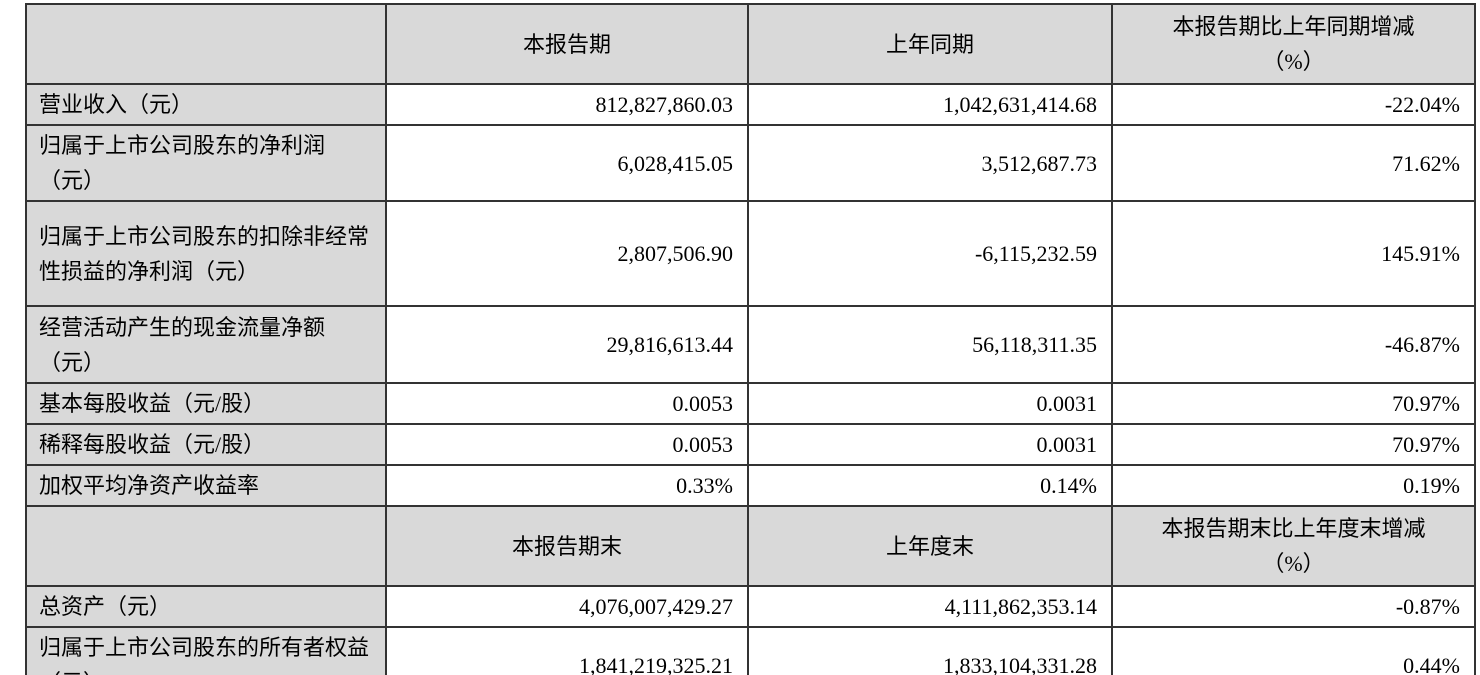 This screenshot has height=675, width=1480. What do you see at coordinates (567, 546) in the screenshot?
I see `header-current-period-end: 本报告期末` at bounding box center [567, 546].